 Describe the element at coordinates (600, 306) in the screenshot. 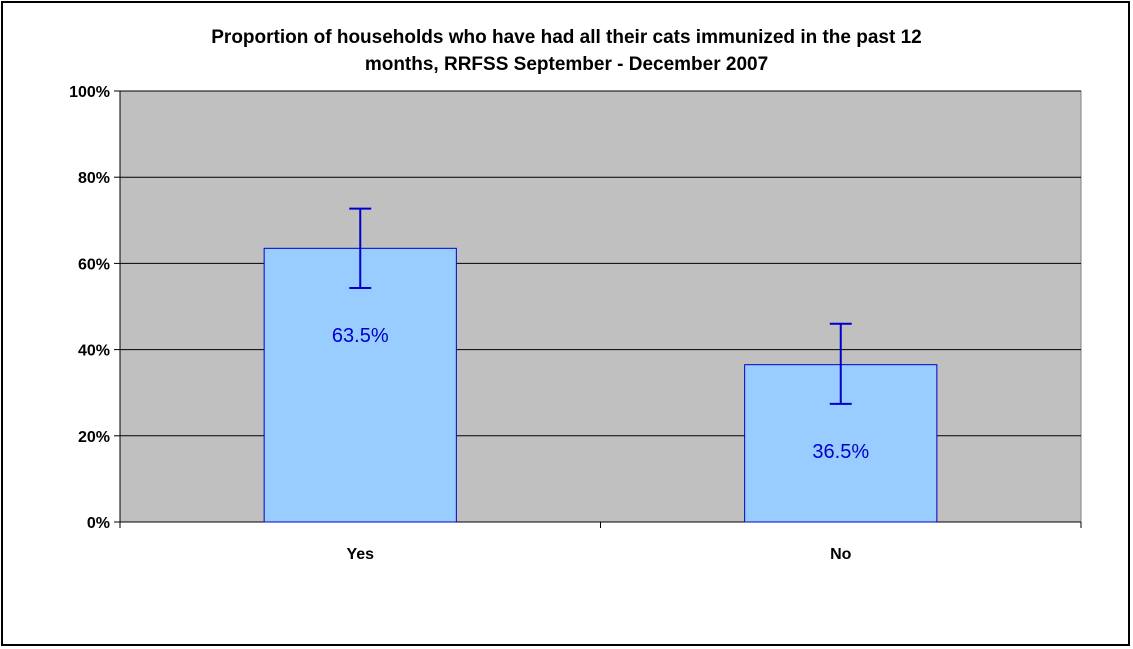

I see `error-bars` at that location.